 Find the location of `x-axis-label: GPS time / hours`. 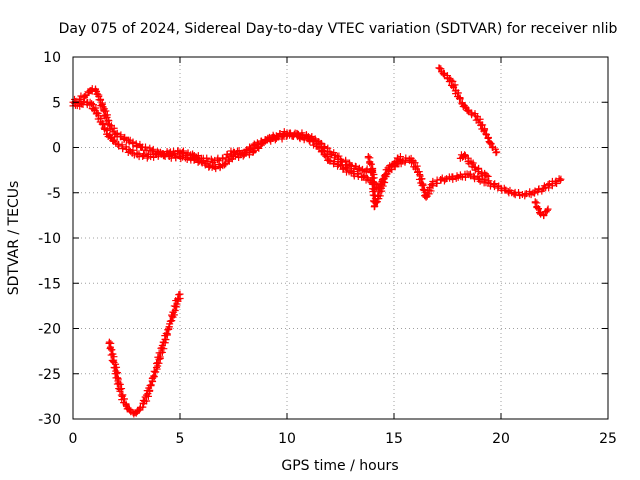

x-axis-label: GPS time / hours is located at coordinates (339, 466).